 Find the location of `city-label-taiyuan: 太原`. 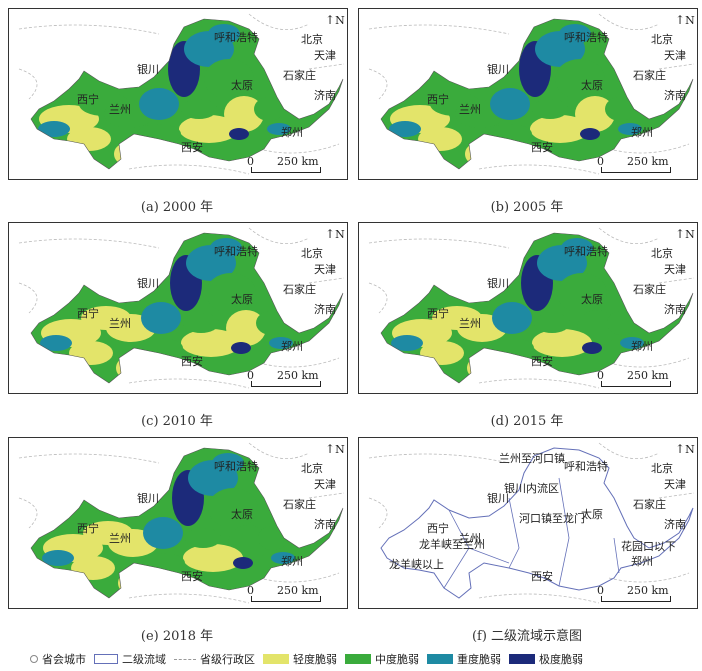

city-label-taiyuan: 太原 is located at coordinates (242, 85).